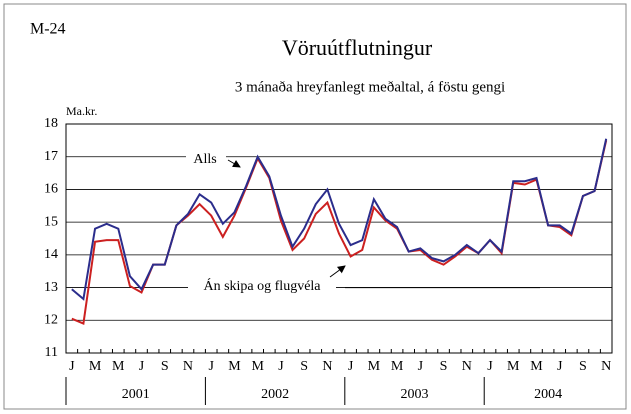 This screenshot has height=414, width=631. Describe the element at coordinates (51, 254) in the screenshot. I see `y-tick-label: 14` at that location.